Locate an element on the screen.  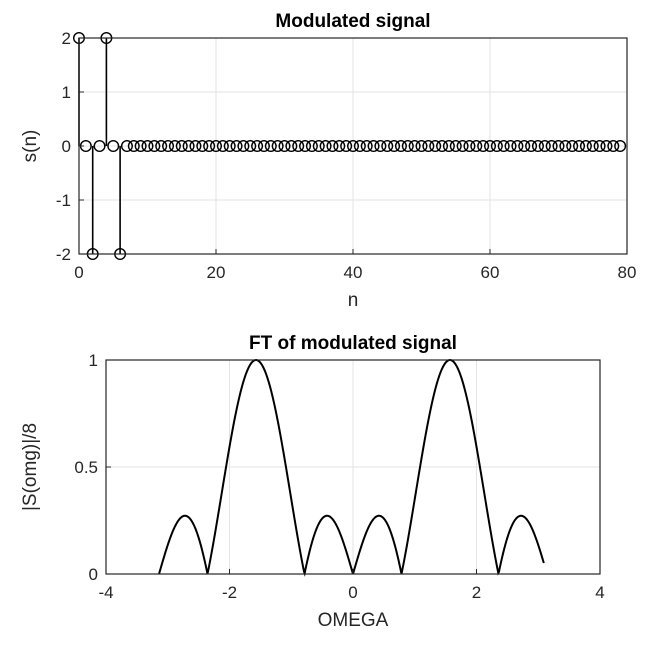
y-tick-label: -1 is located at coordinates (63, 200).